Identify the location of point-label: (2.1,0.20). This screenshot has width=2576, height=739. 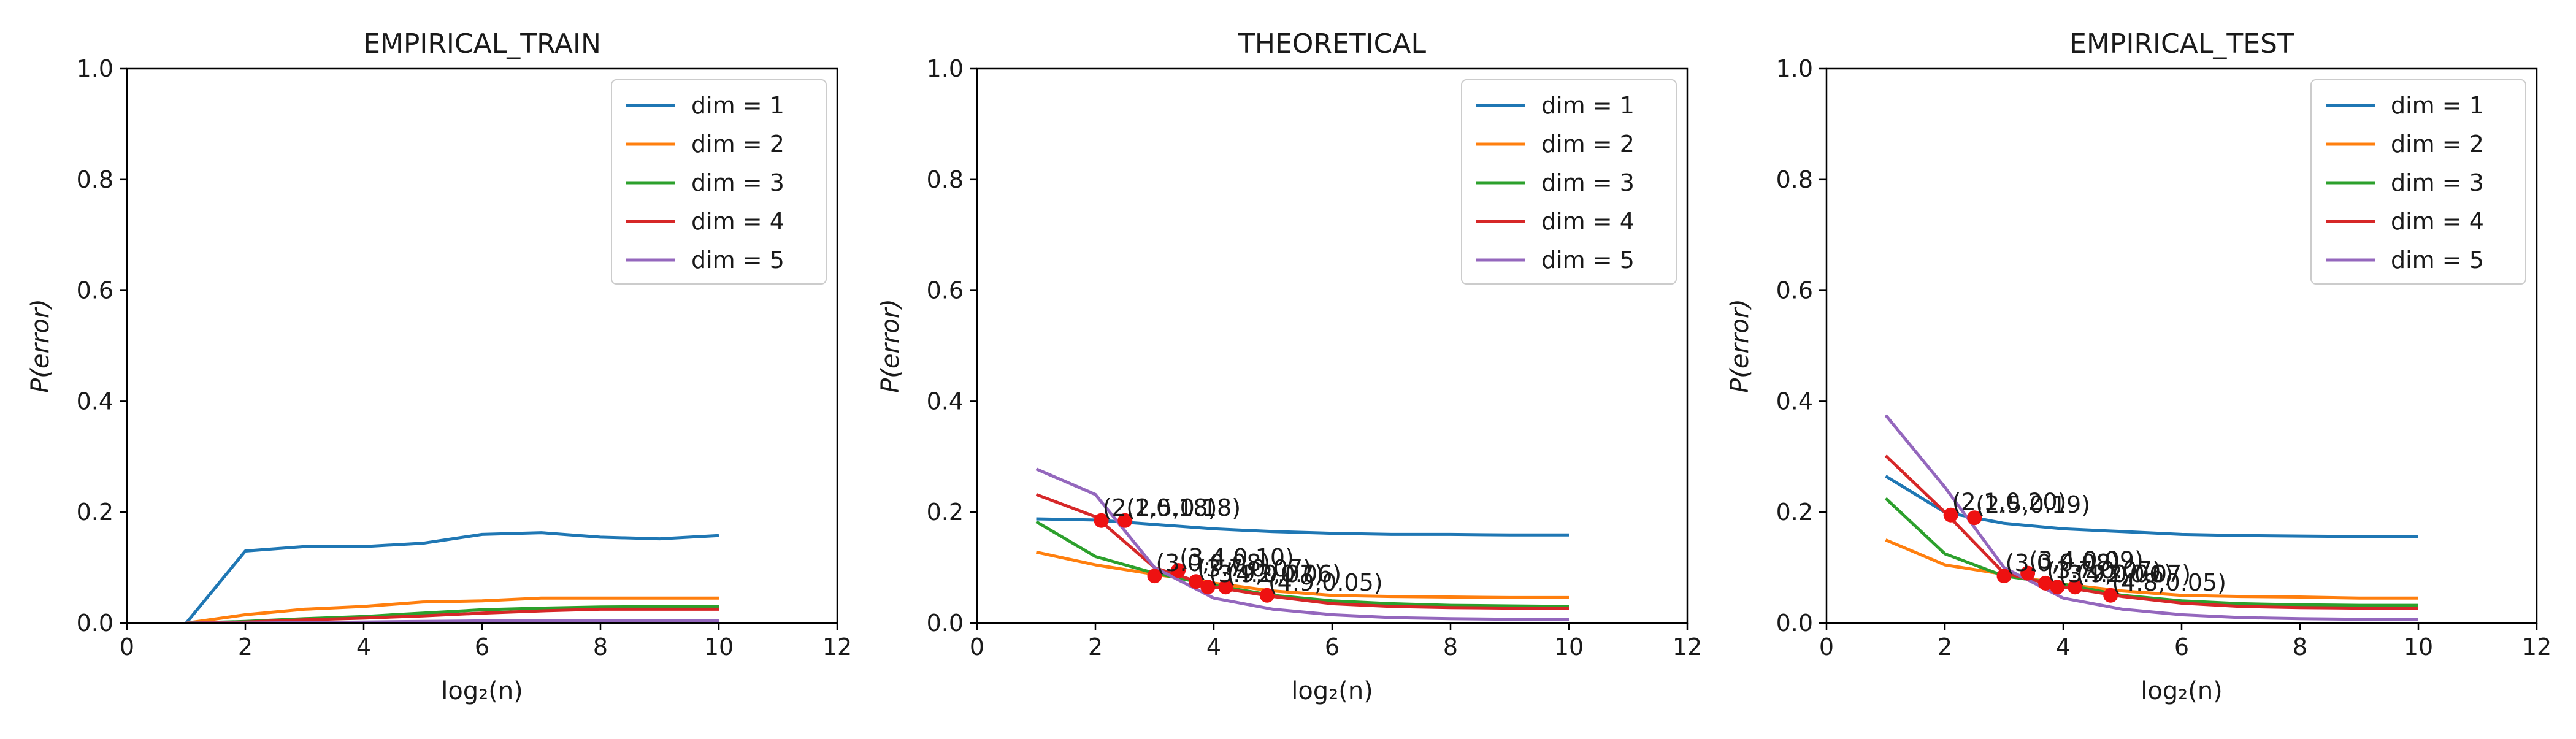
(2009, 503).